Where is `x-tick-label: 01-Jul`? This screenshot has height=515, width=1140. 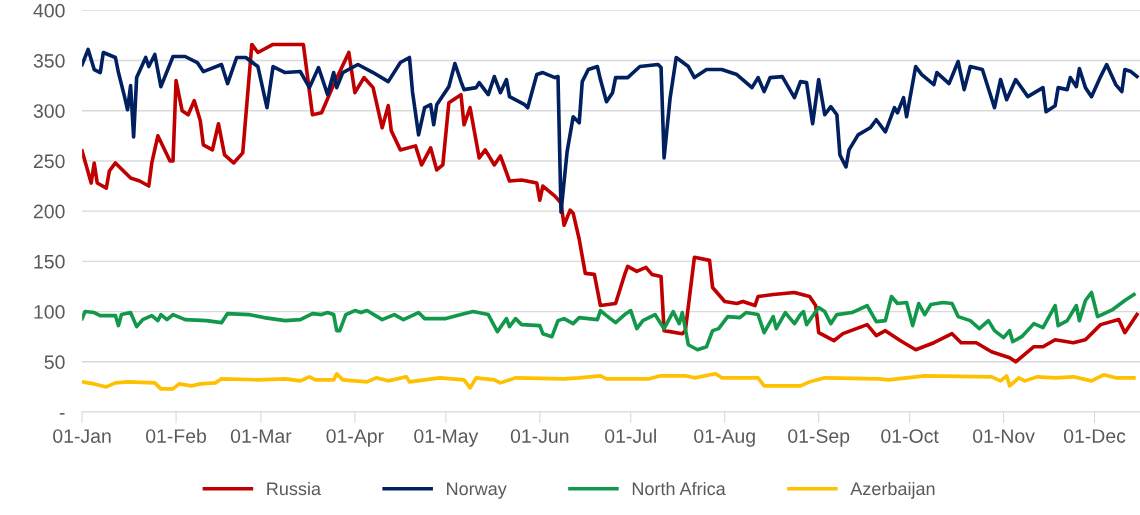
x-tick-label: 01-Jul is located at coordinates (630, 435).